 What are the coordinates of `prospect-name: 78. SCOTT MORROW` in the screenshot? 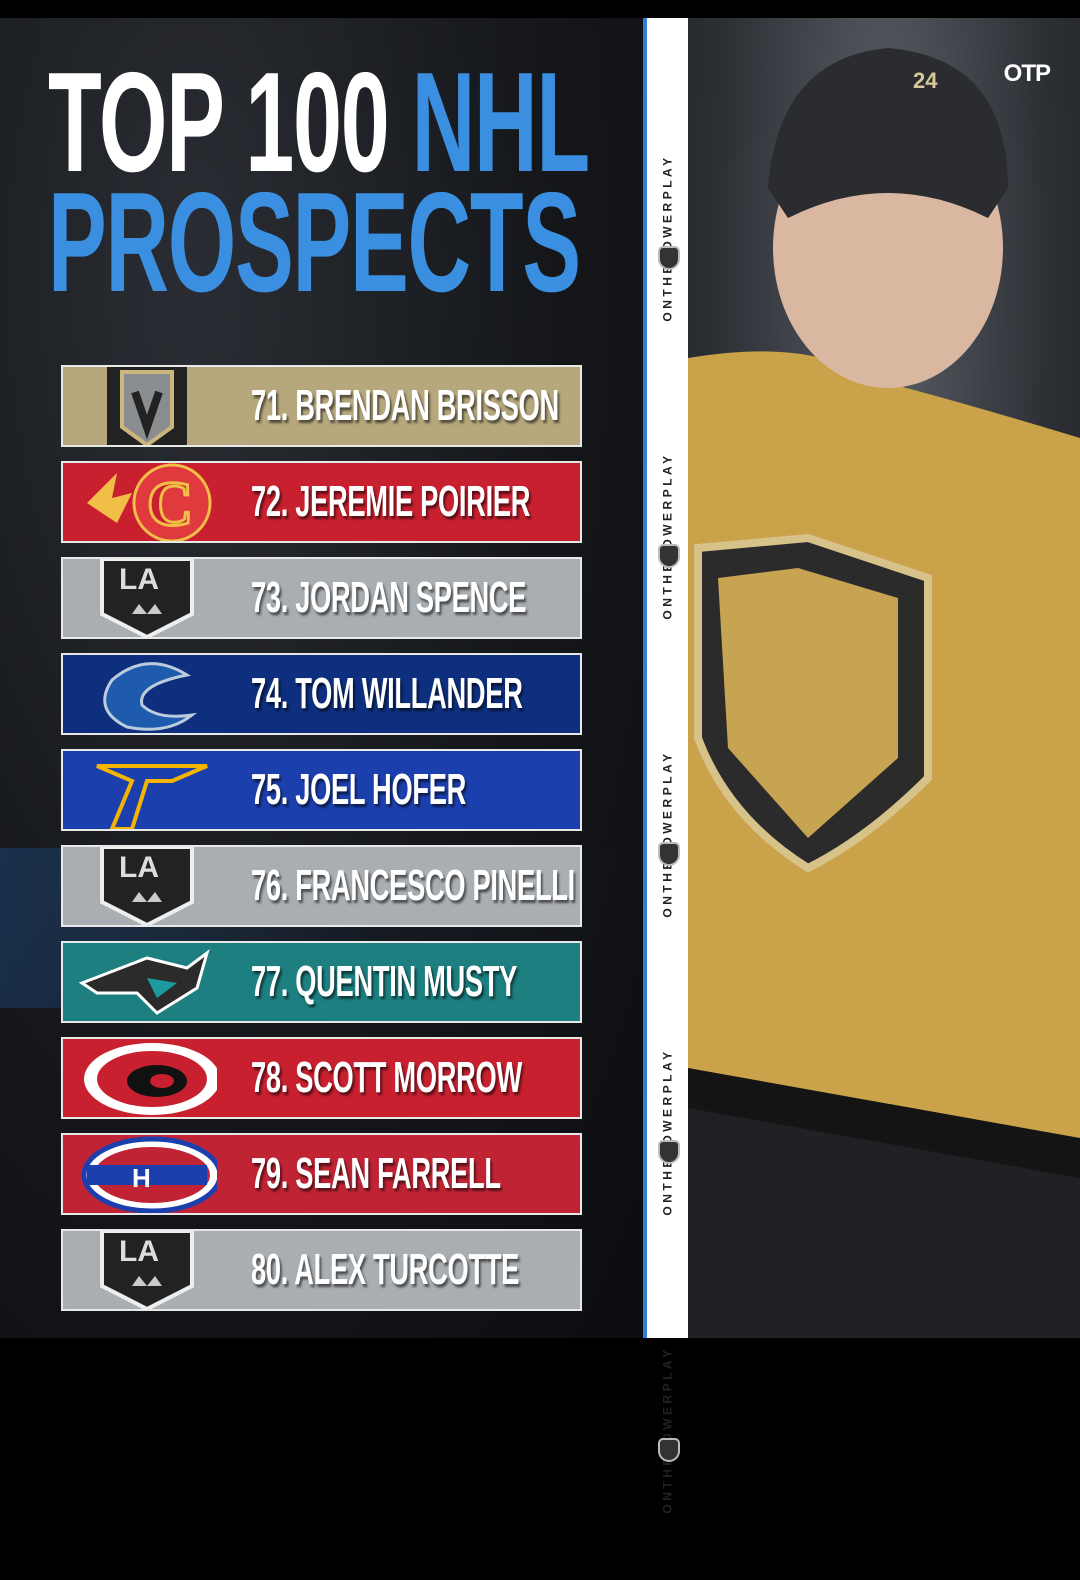 It's located at (386, 1077).